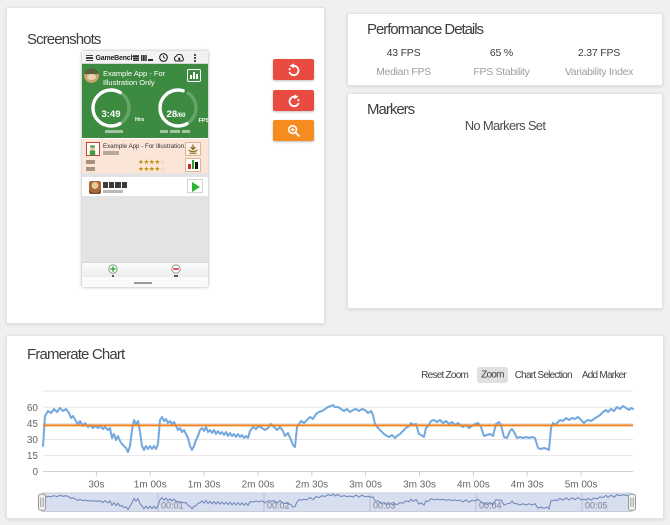 Image resolution: width=670 pixels, height=525 pixels. Describe the element at coordinates (490, 506) in the screenshot. I see `svg-text: 00:04` at that location.